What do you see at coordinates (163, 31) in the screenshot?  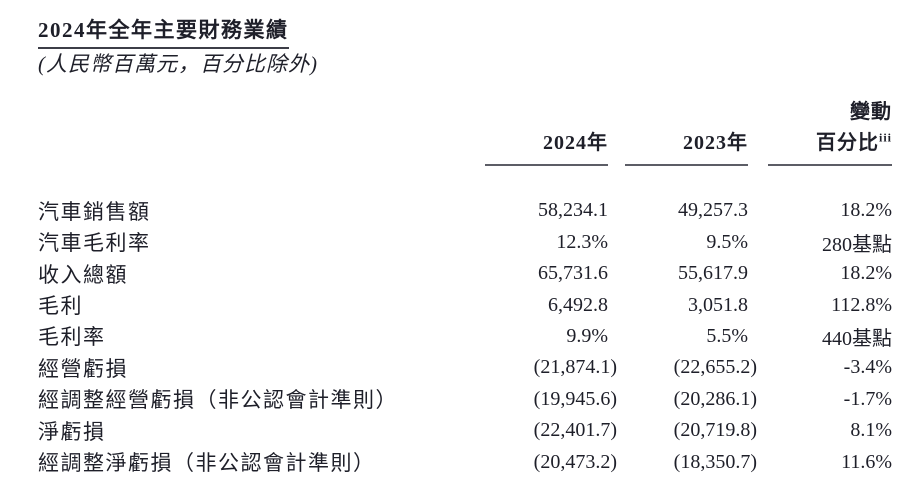 I see `page-title: 2024年全年主要財務業績` at bounding box center [163, 31].